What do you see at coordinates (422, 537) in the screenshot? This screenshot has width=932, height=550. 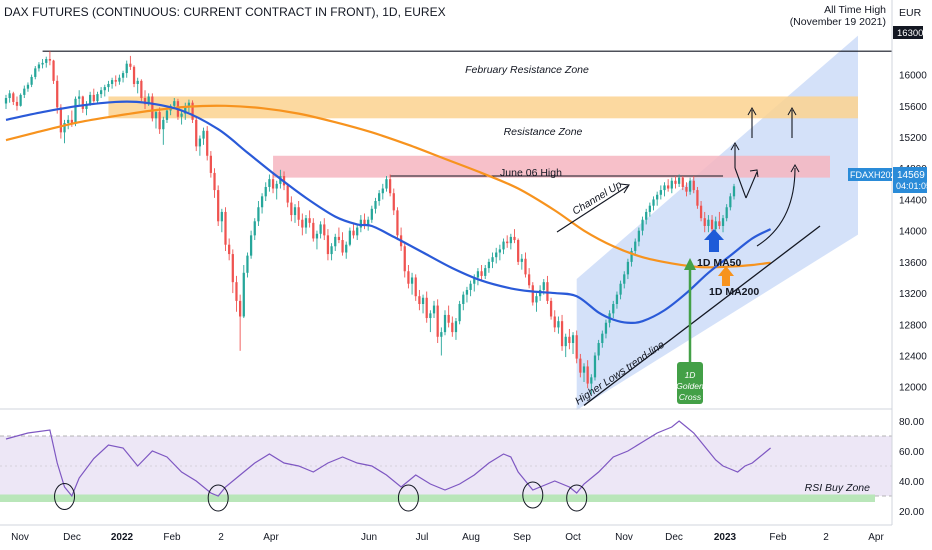 I see `time-tick-label: Jul` at bounding box center [422, 537].